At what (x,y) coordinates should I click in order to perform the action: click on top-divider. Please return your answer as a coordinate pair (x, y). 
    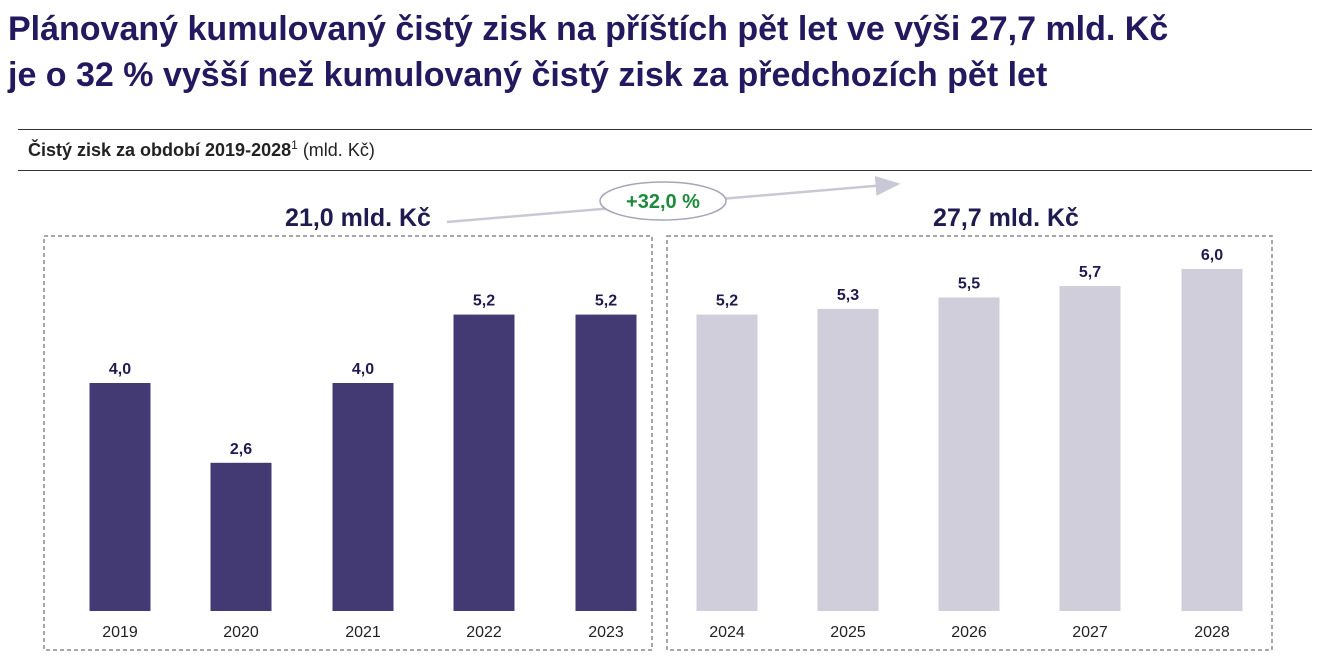
    Looking at the image, I should click on (665, 129).